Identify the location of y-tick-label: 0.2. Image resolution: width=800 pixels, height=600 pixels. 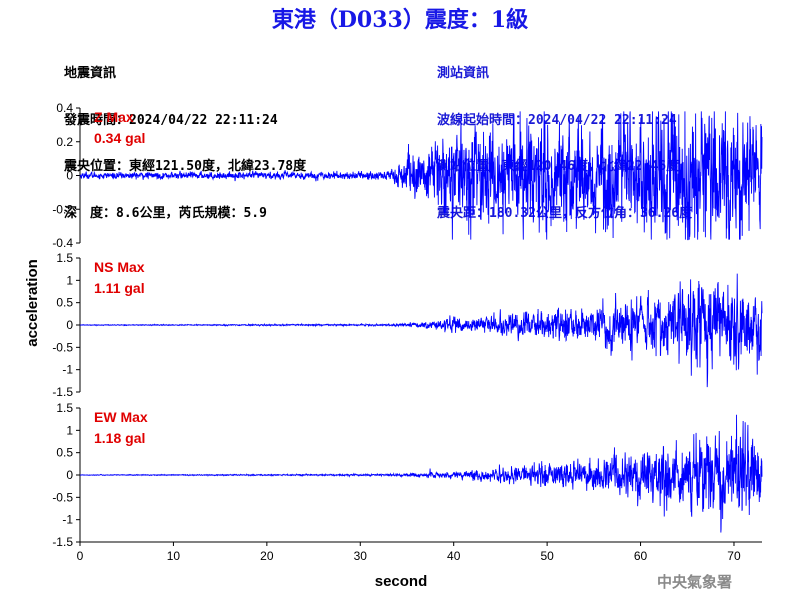
(64, 142).